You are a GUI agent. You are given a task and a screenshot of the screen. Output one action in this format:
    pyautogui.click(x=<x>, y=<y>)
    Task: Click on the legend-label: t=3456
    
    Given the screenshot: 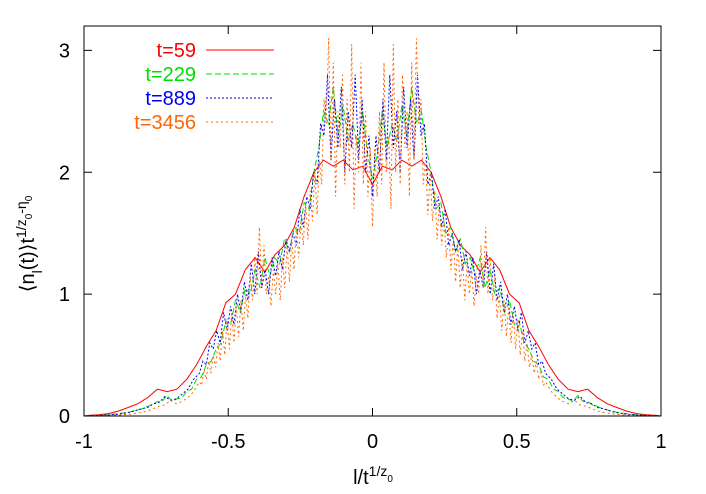 What is the action you would take?
    pyautogui.click(x=165, y=123)
    